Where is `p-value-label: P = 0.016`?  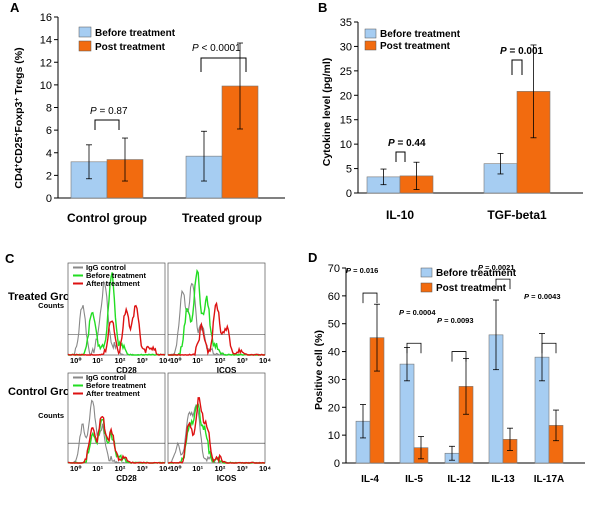 p-value-label: P = 0.016 is located at coordinates (362, 270).